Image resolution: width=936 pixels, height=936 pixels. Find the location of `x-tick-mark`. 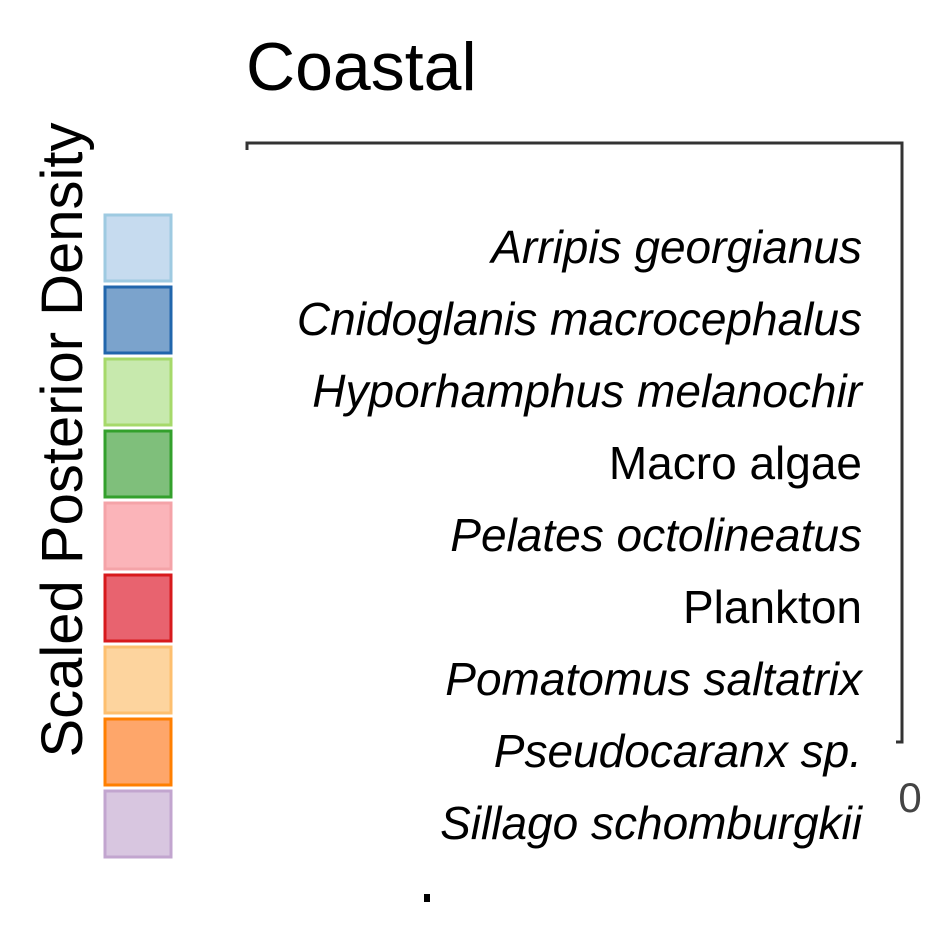

x-tick-mark is located at coordinates (427, 898).